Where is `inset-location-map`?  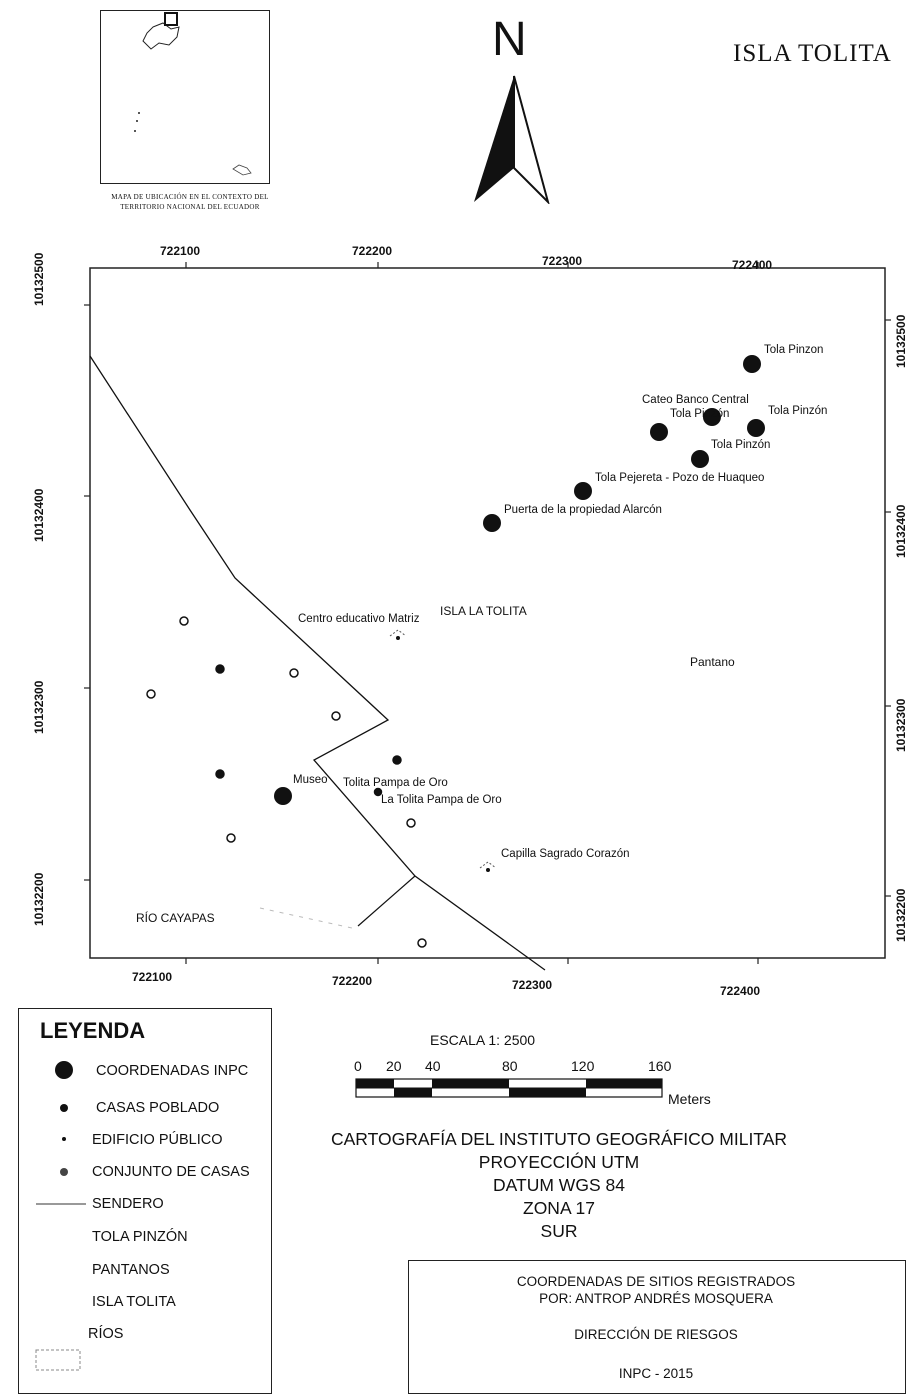 inset-location-map is located at coordinates (185, 97).